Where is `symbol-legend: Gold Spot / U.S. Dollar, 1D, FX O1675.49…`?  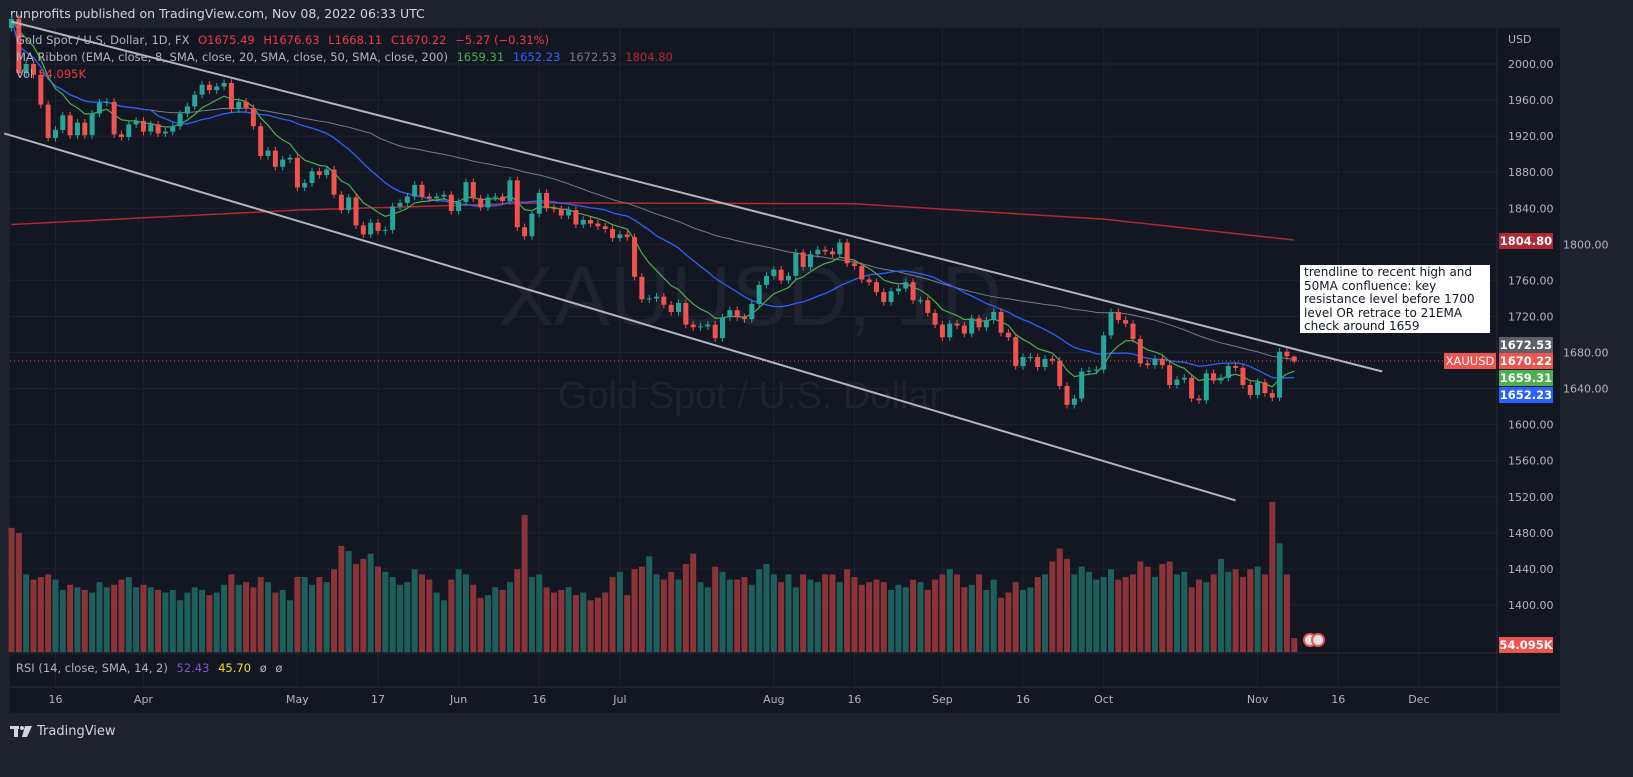
symbol-legend: Gold Spot / U.S. Dollar, 1D, FX O1675.49… is located at coordinates (285, 40).